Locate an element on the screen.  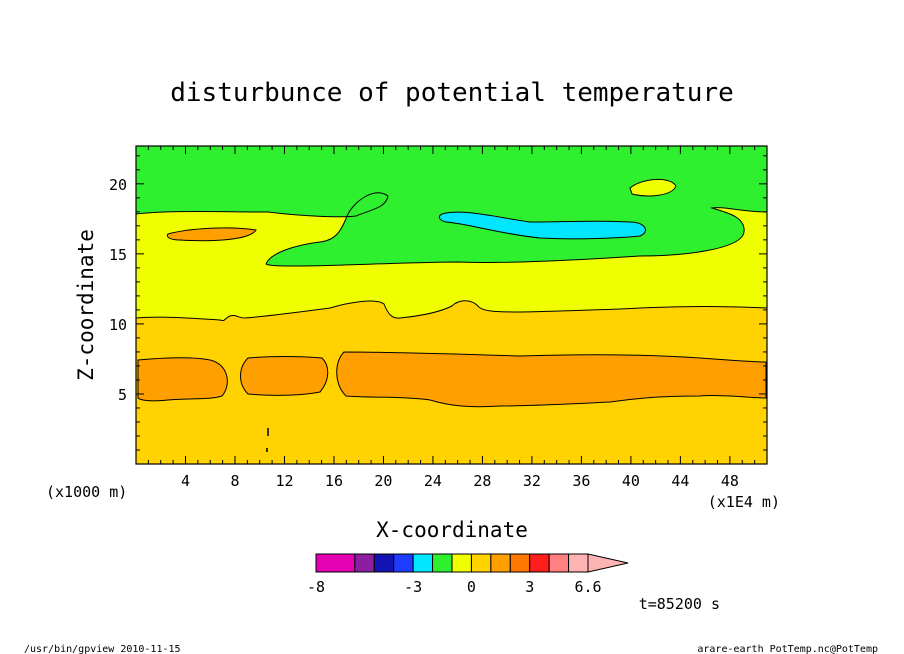
x-tick-label: 16 is located at coordinates (334, 481).